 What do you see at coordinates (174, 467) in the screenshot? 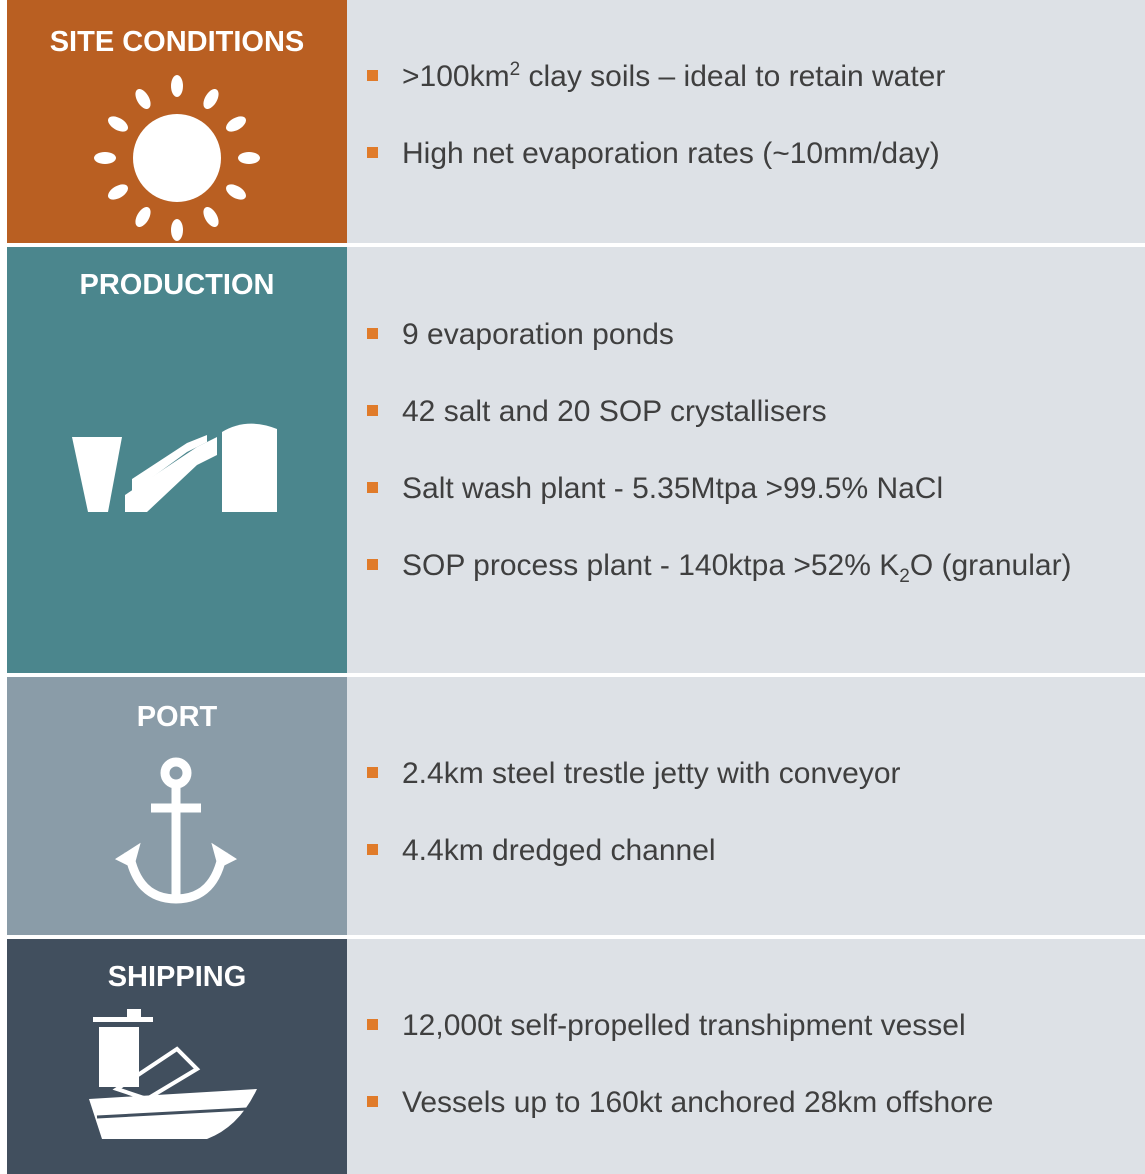
I see `plant-icon` at bounding box center [174, 467].